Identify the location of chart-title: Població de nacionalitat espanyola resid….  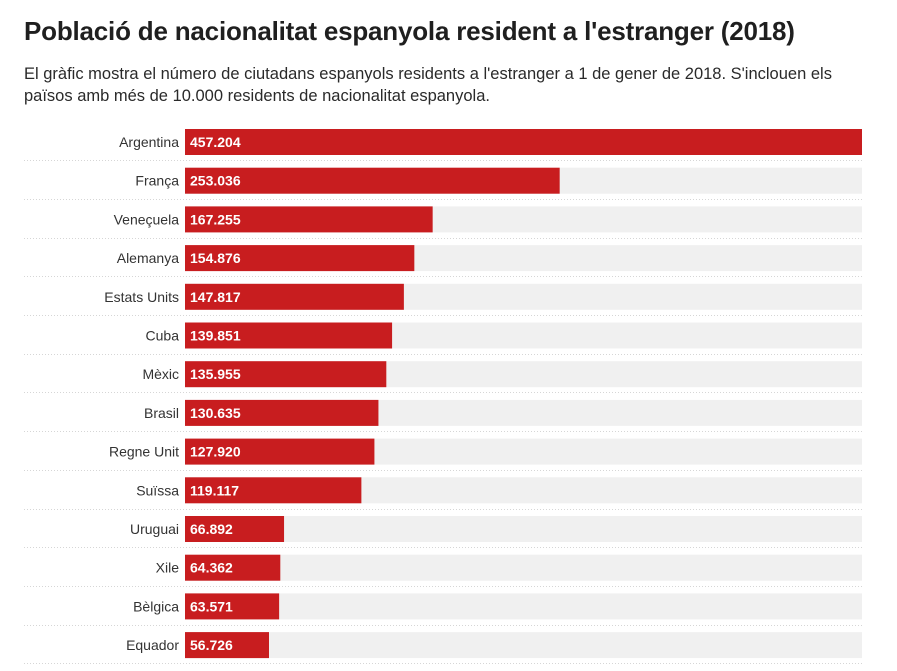
(409, 31).